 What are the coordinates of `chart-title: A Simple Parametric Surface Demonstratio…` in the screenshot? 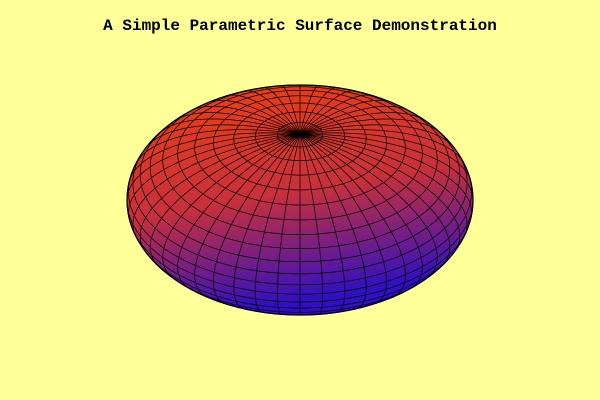 It's located at (300, 26).